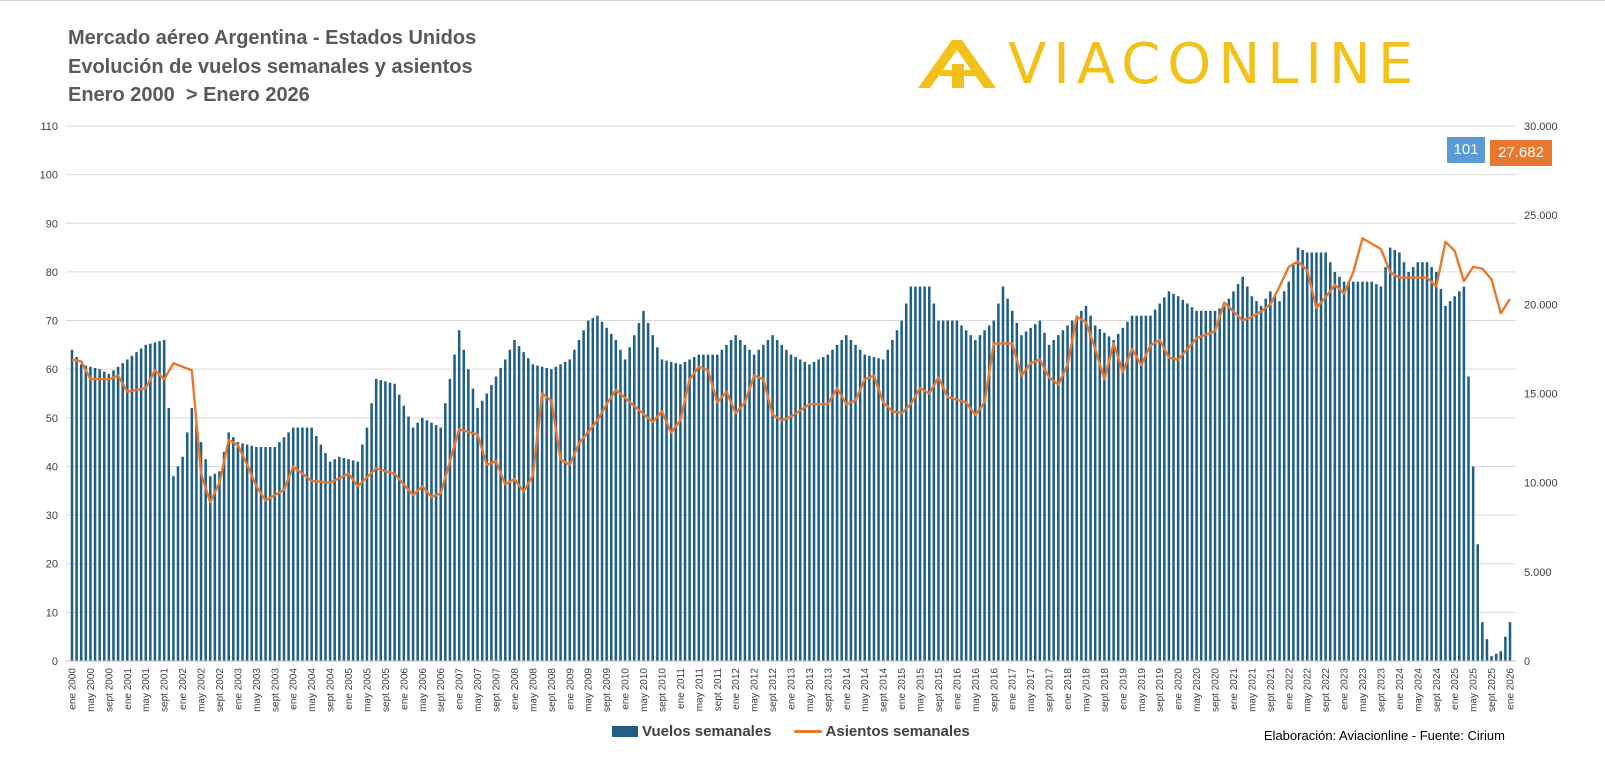 The width and height of the screenshot is (1605, 769). Describe the element at coordinates (1086, 690) in the screenshot. I see `x-tick-label: may 2018` at that location.